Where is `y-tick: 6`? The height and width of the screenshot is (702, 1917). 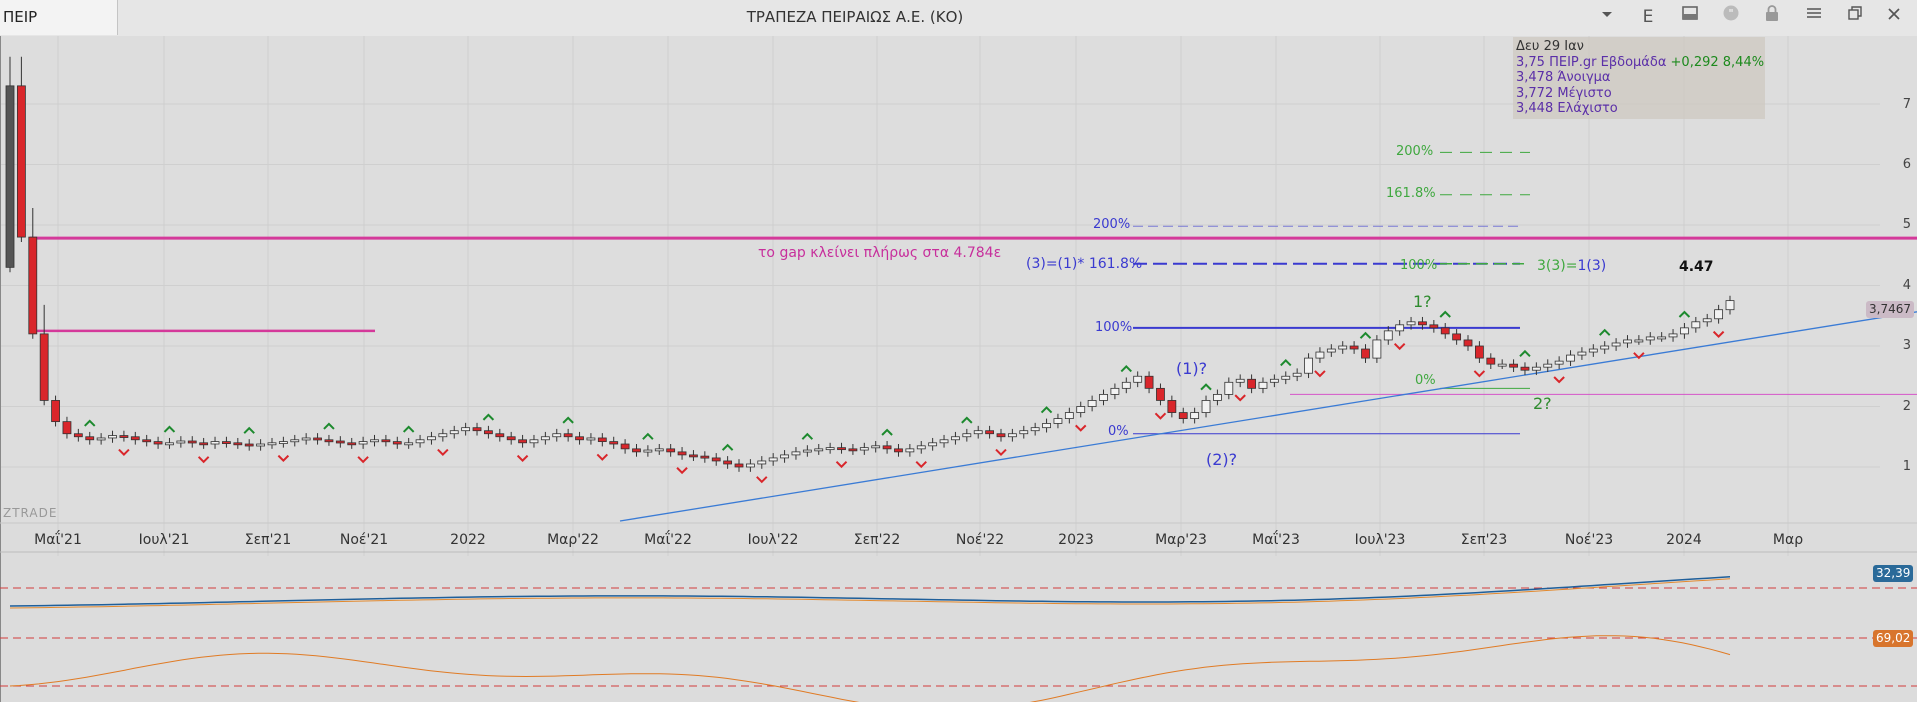 y-tick: 6 is located at coordinates (1906, 164).